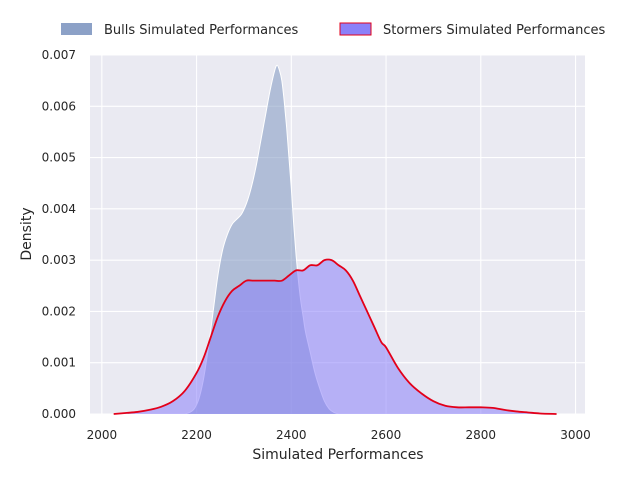  What do you see at coordinates (59, 158) in the screenshot?
I see `y-tick-label: 0.005` at bounding box center [59, 158].